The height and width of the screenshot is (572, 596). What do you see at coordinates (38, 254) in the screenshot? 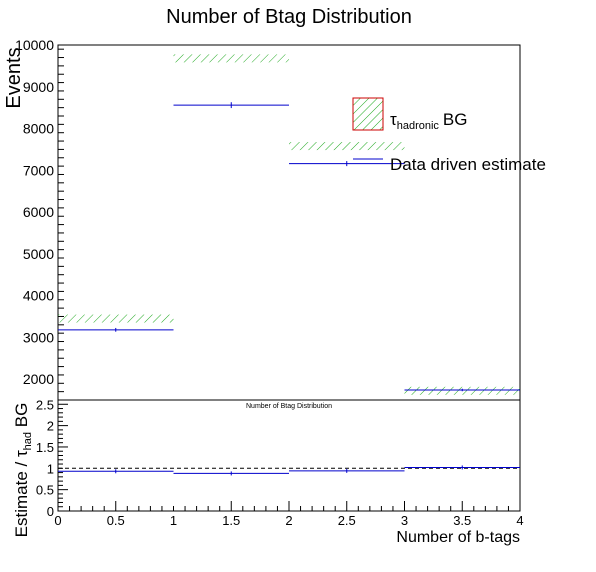
I see `main-y-tick-label: 5000` at bounding box center [38, 254].